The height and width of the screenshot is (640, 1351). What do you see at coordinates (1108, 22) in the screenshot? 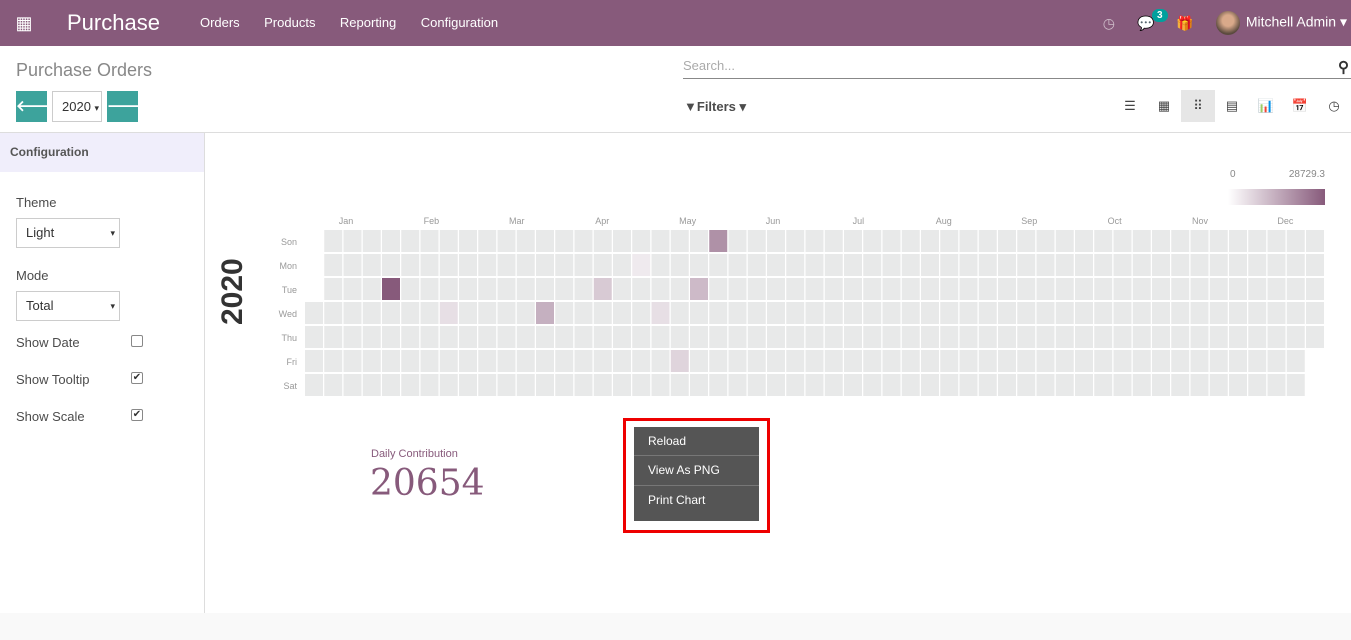
I see `activity-clock-icon: ◷` at bounding box center [1108, 22].